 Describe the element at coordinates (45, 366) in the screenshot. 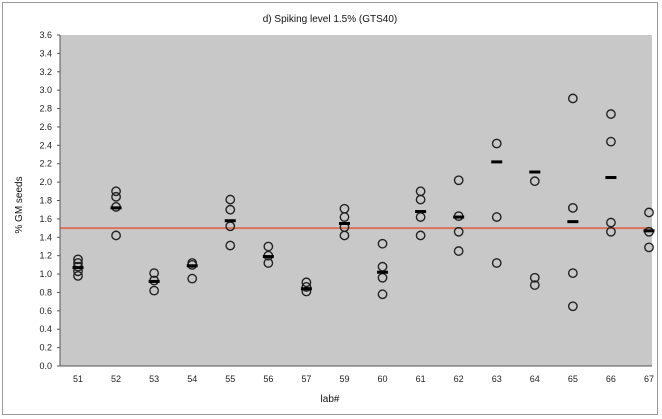

I see `y-tick-label: 0.0` at that location.